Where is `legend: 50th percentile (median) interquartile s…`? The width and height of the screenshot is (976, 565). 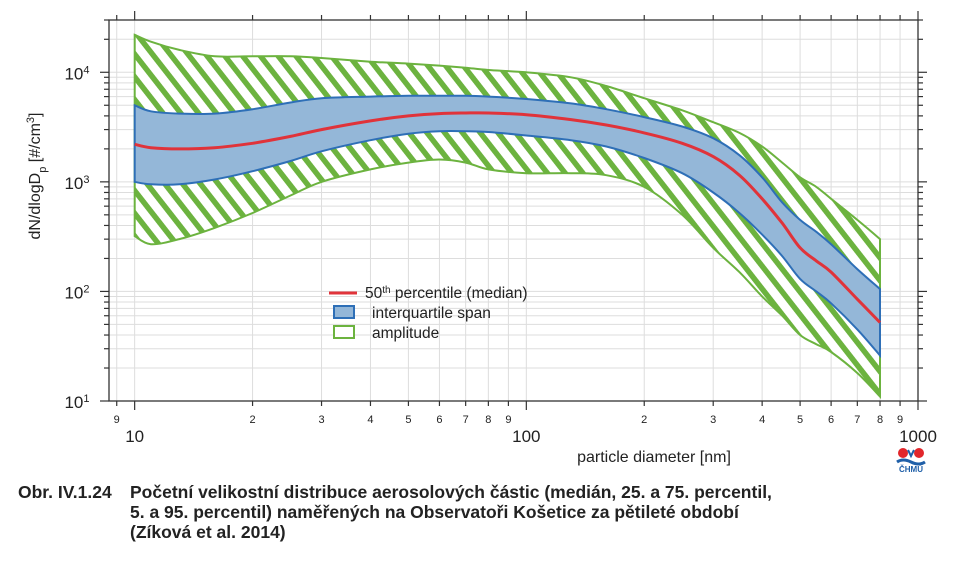 legend: 50th percentile (median) interquartile s… is located at coordinates (428, 313).